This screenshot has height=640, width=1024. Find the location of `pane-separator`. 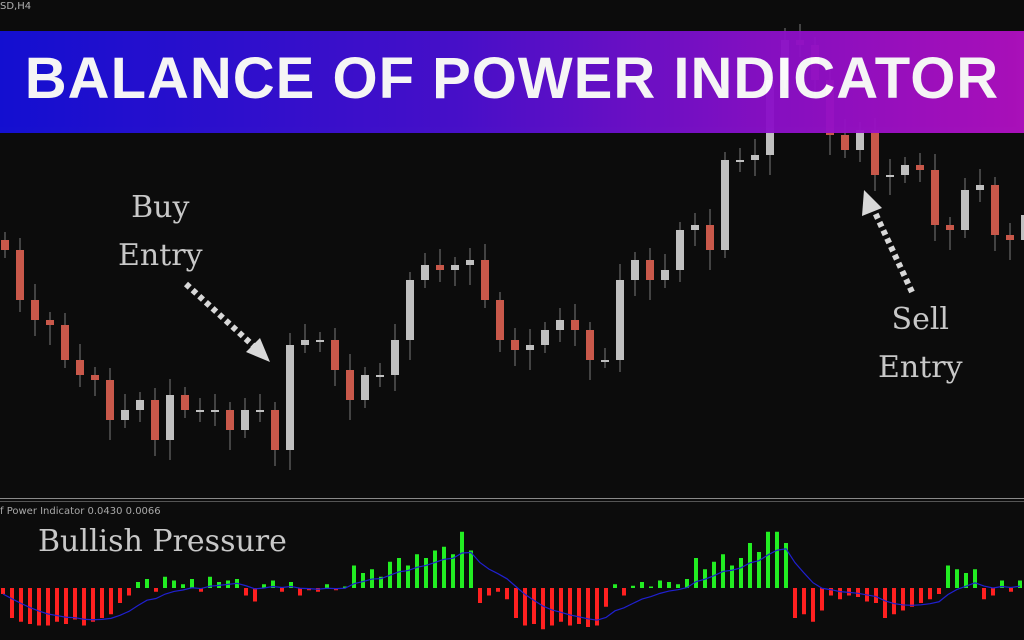

pane-separator is located at coordinates (512, 500).